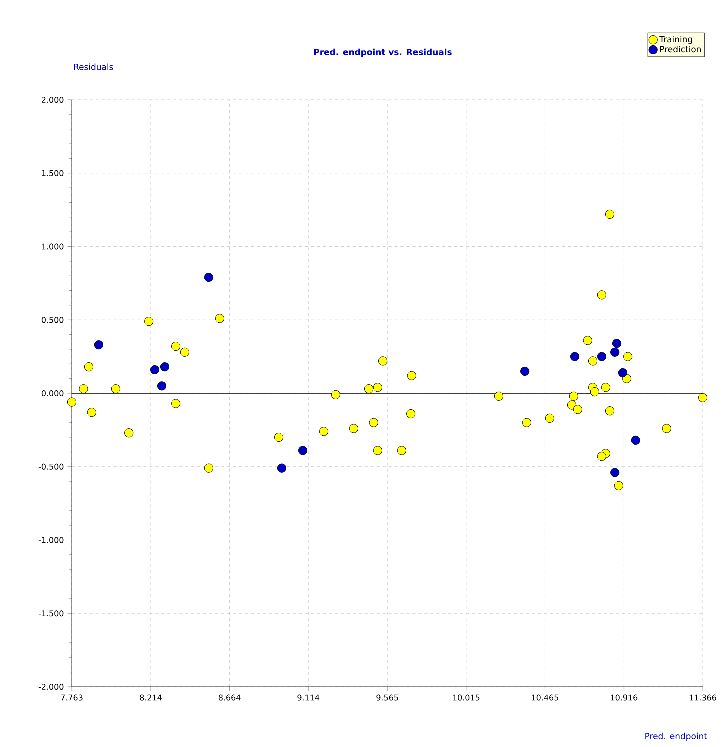 The height and width of the screenshot is (747, 723). I want to click on x-axis-title: Pred. endpoint, so click(677, 737).